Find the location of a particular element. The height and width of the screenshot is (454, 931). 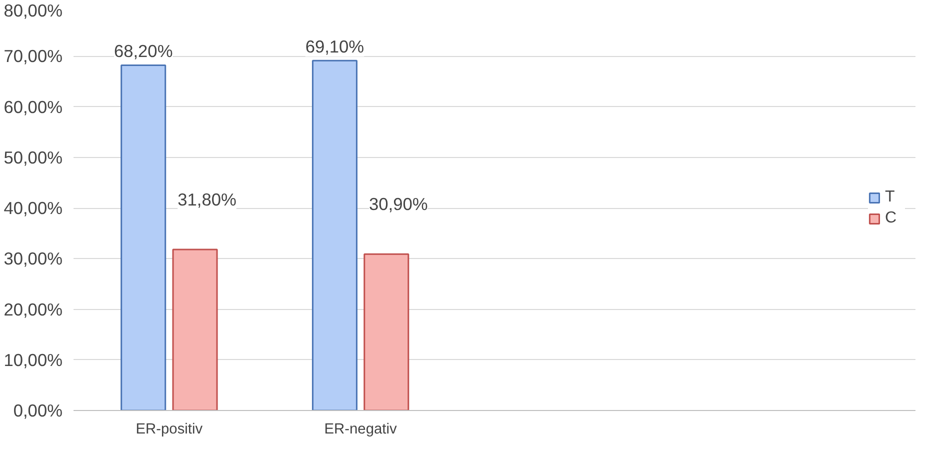

y-tick-label: 50,00% is located at coordinates (33, 157).